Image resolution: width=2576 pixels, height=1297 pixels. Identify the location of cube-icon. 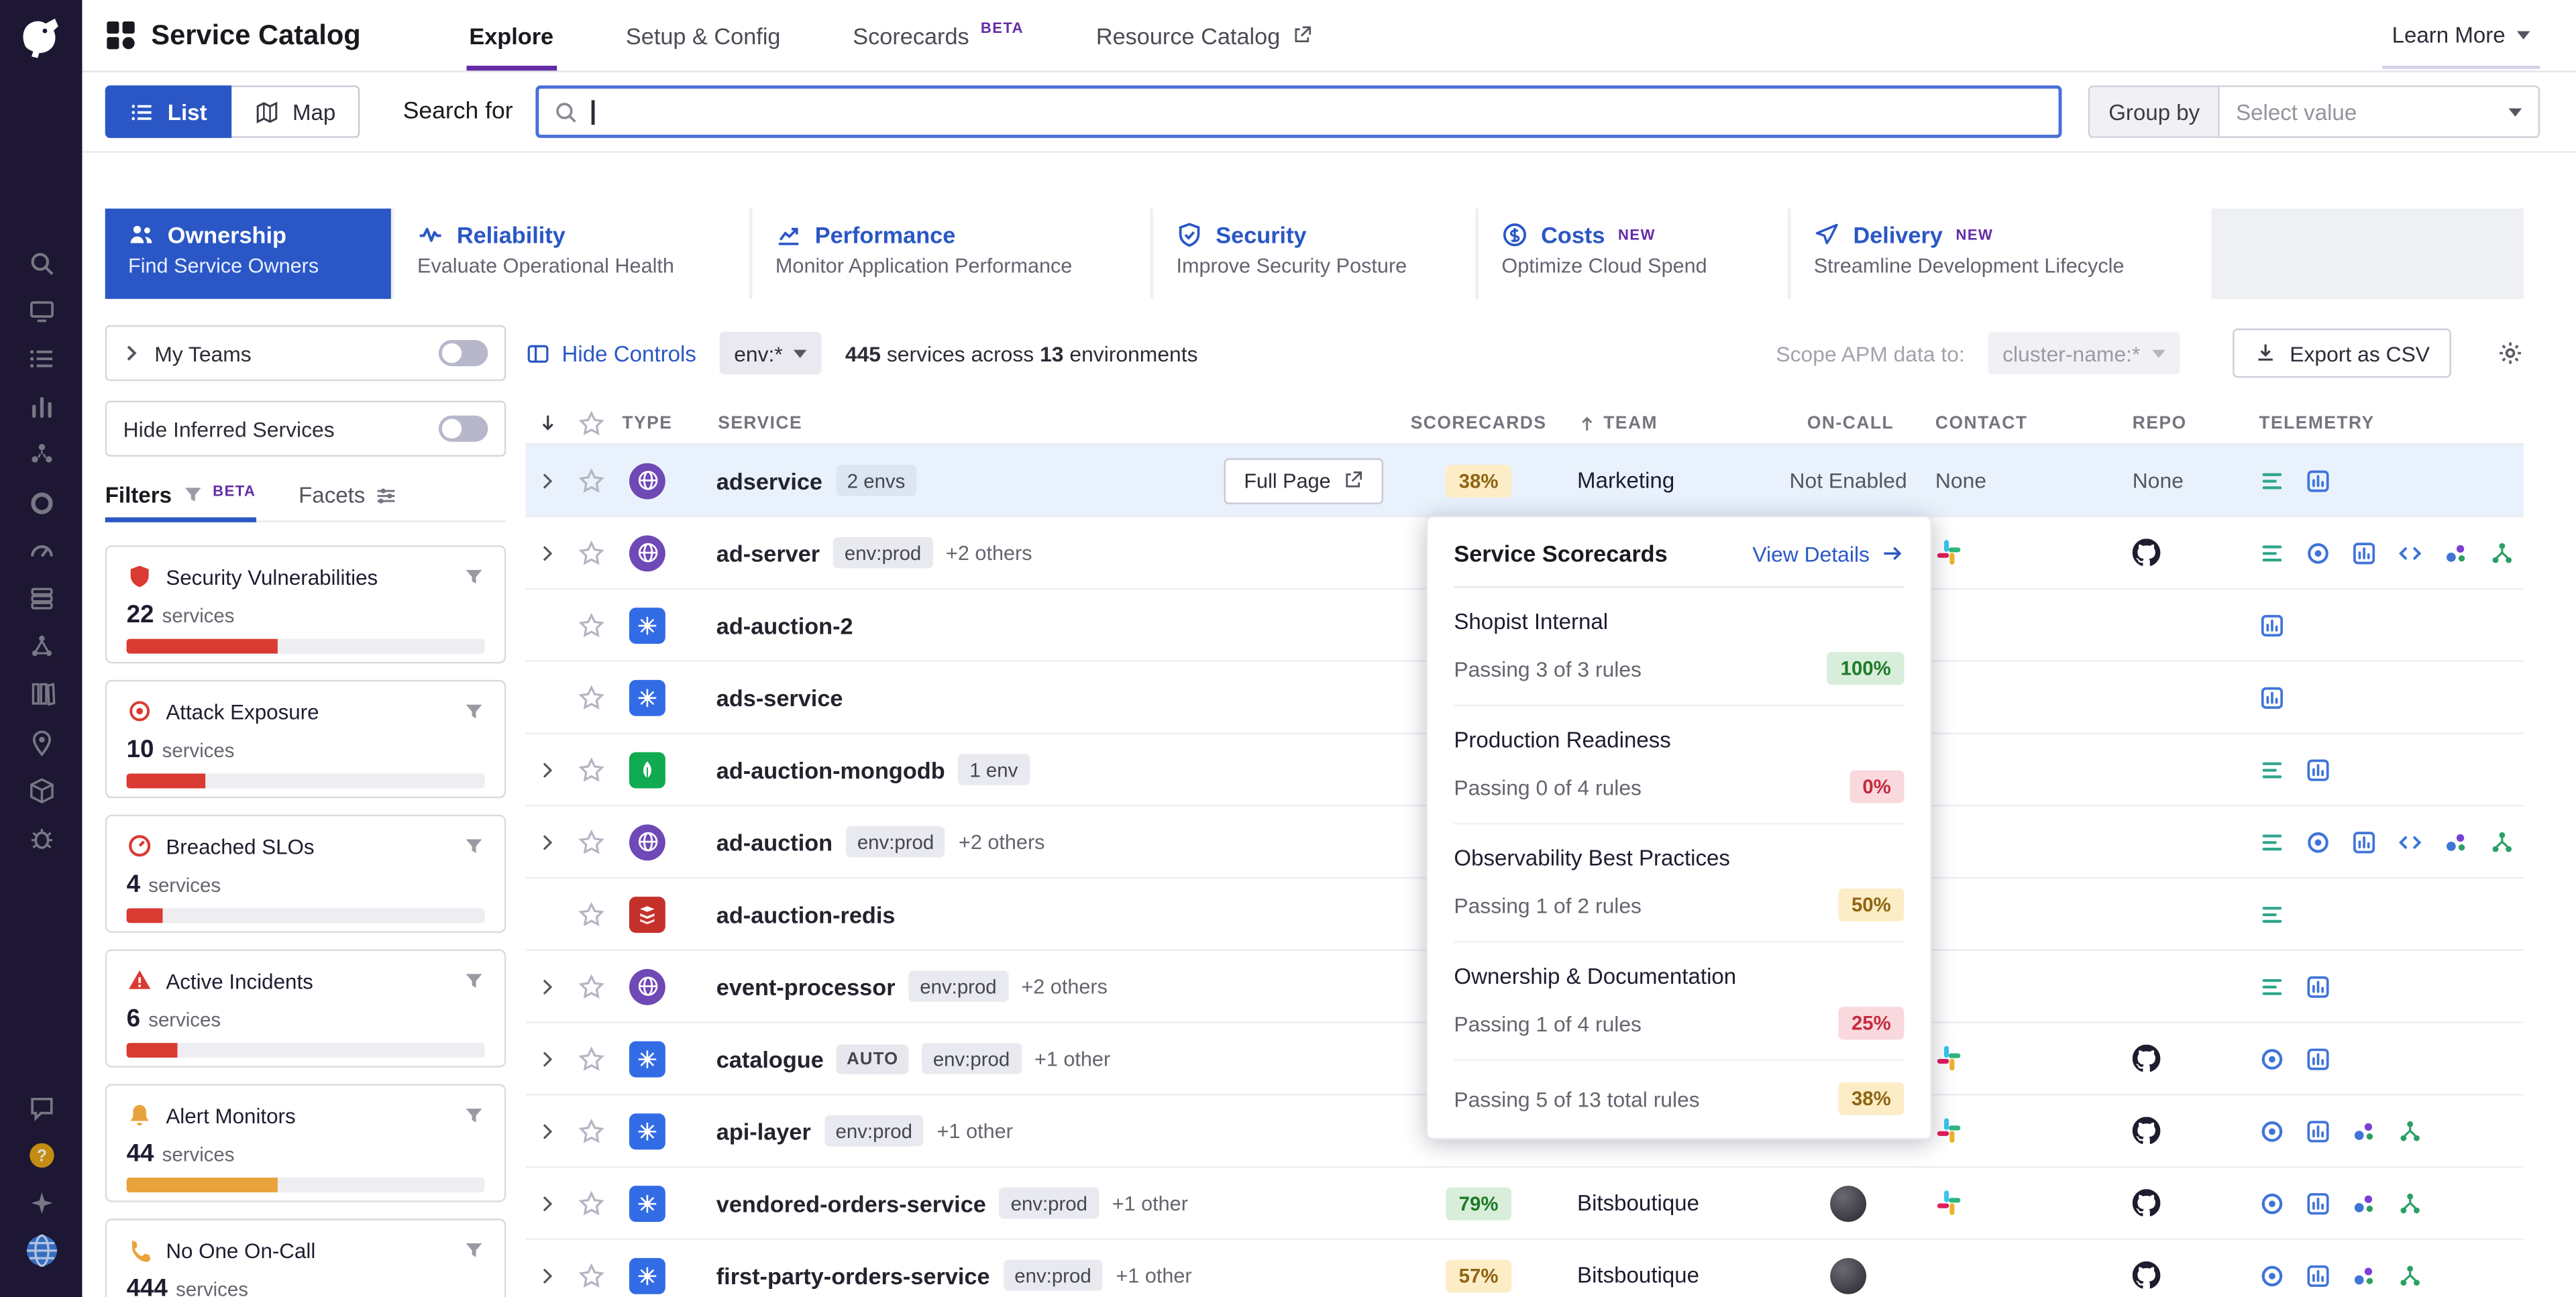
(40, 791).